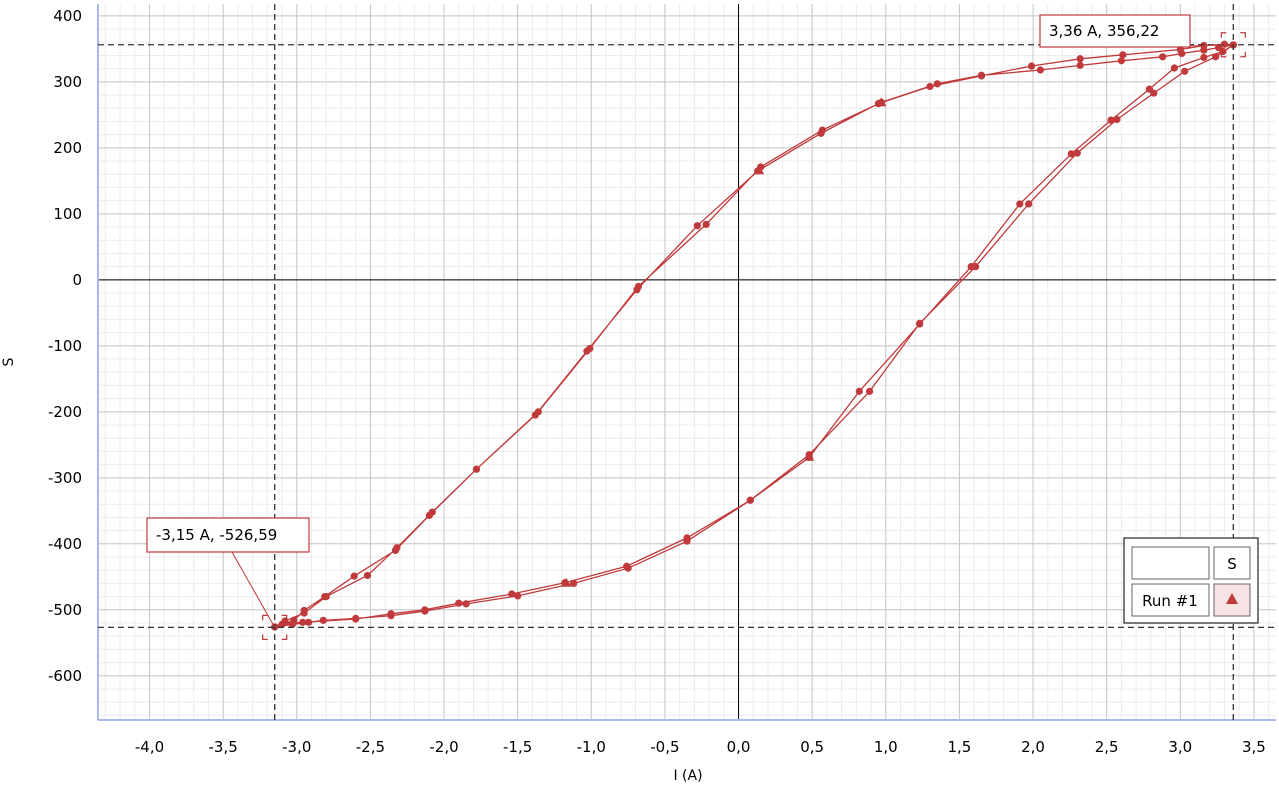 Image resolution: width=1279 pixels, height=793 pixels. What do you see at coordinates (1104, 31) in the screenshot?
I see `max-point-label: 3,36 A, 356,22` at bounding box center [1104, 31].